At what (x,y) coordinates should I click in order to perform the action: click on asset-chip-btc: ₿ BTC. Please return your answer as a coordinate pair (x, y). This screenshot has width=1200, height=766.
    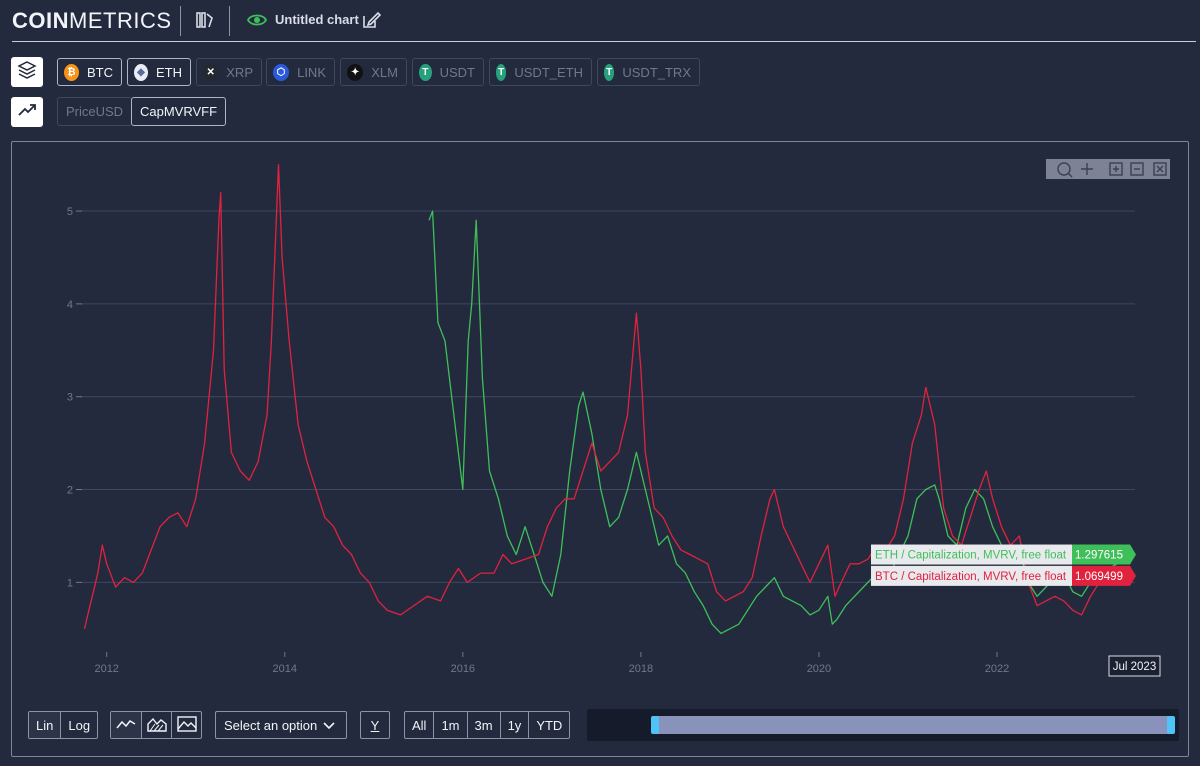
    Looking at the image, I should click on (89, 72).